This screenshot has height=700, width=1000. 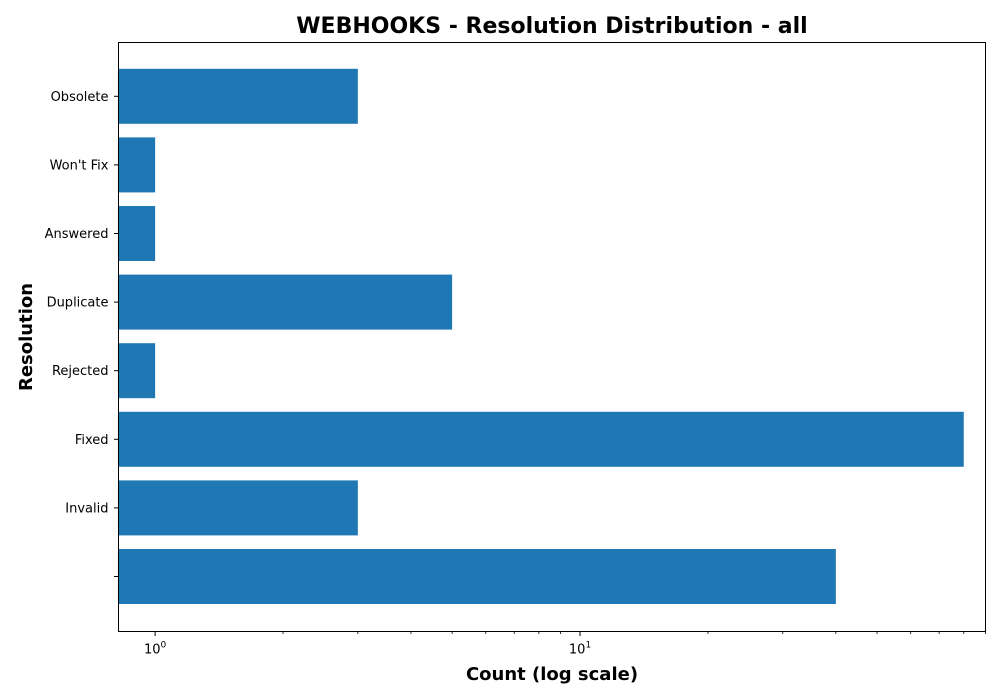 What do you see at coordinates (155, 649) in the screenshot?
I see `x-tick-label: 100` at bounding box center [155, 649].